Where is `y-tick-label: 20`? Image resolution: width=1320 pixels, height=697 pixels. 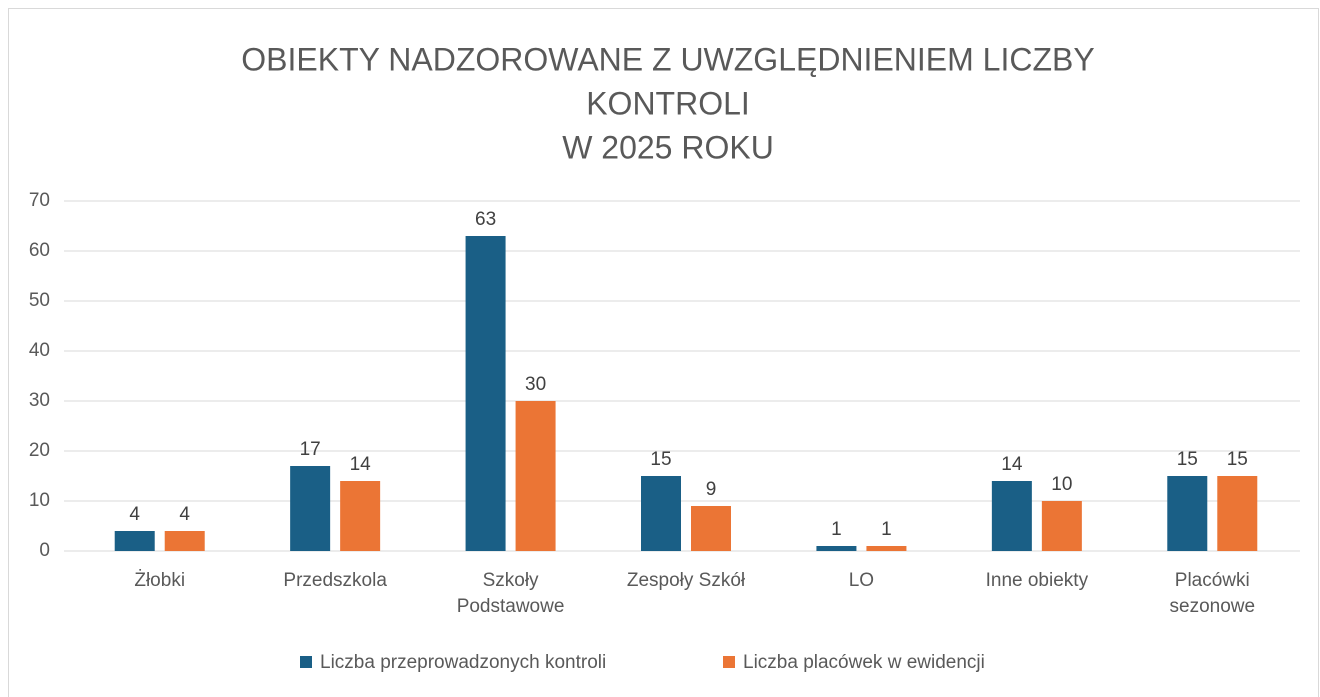
y-tick-label: 20 is located at coordinates (39, 450).